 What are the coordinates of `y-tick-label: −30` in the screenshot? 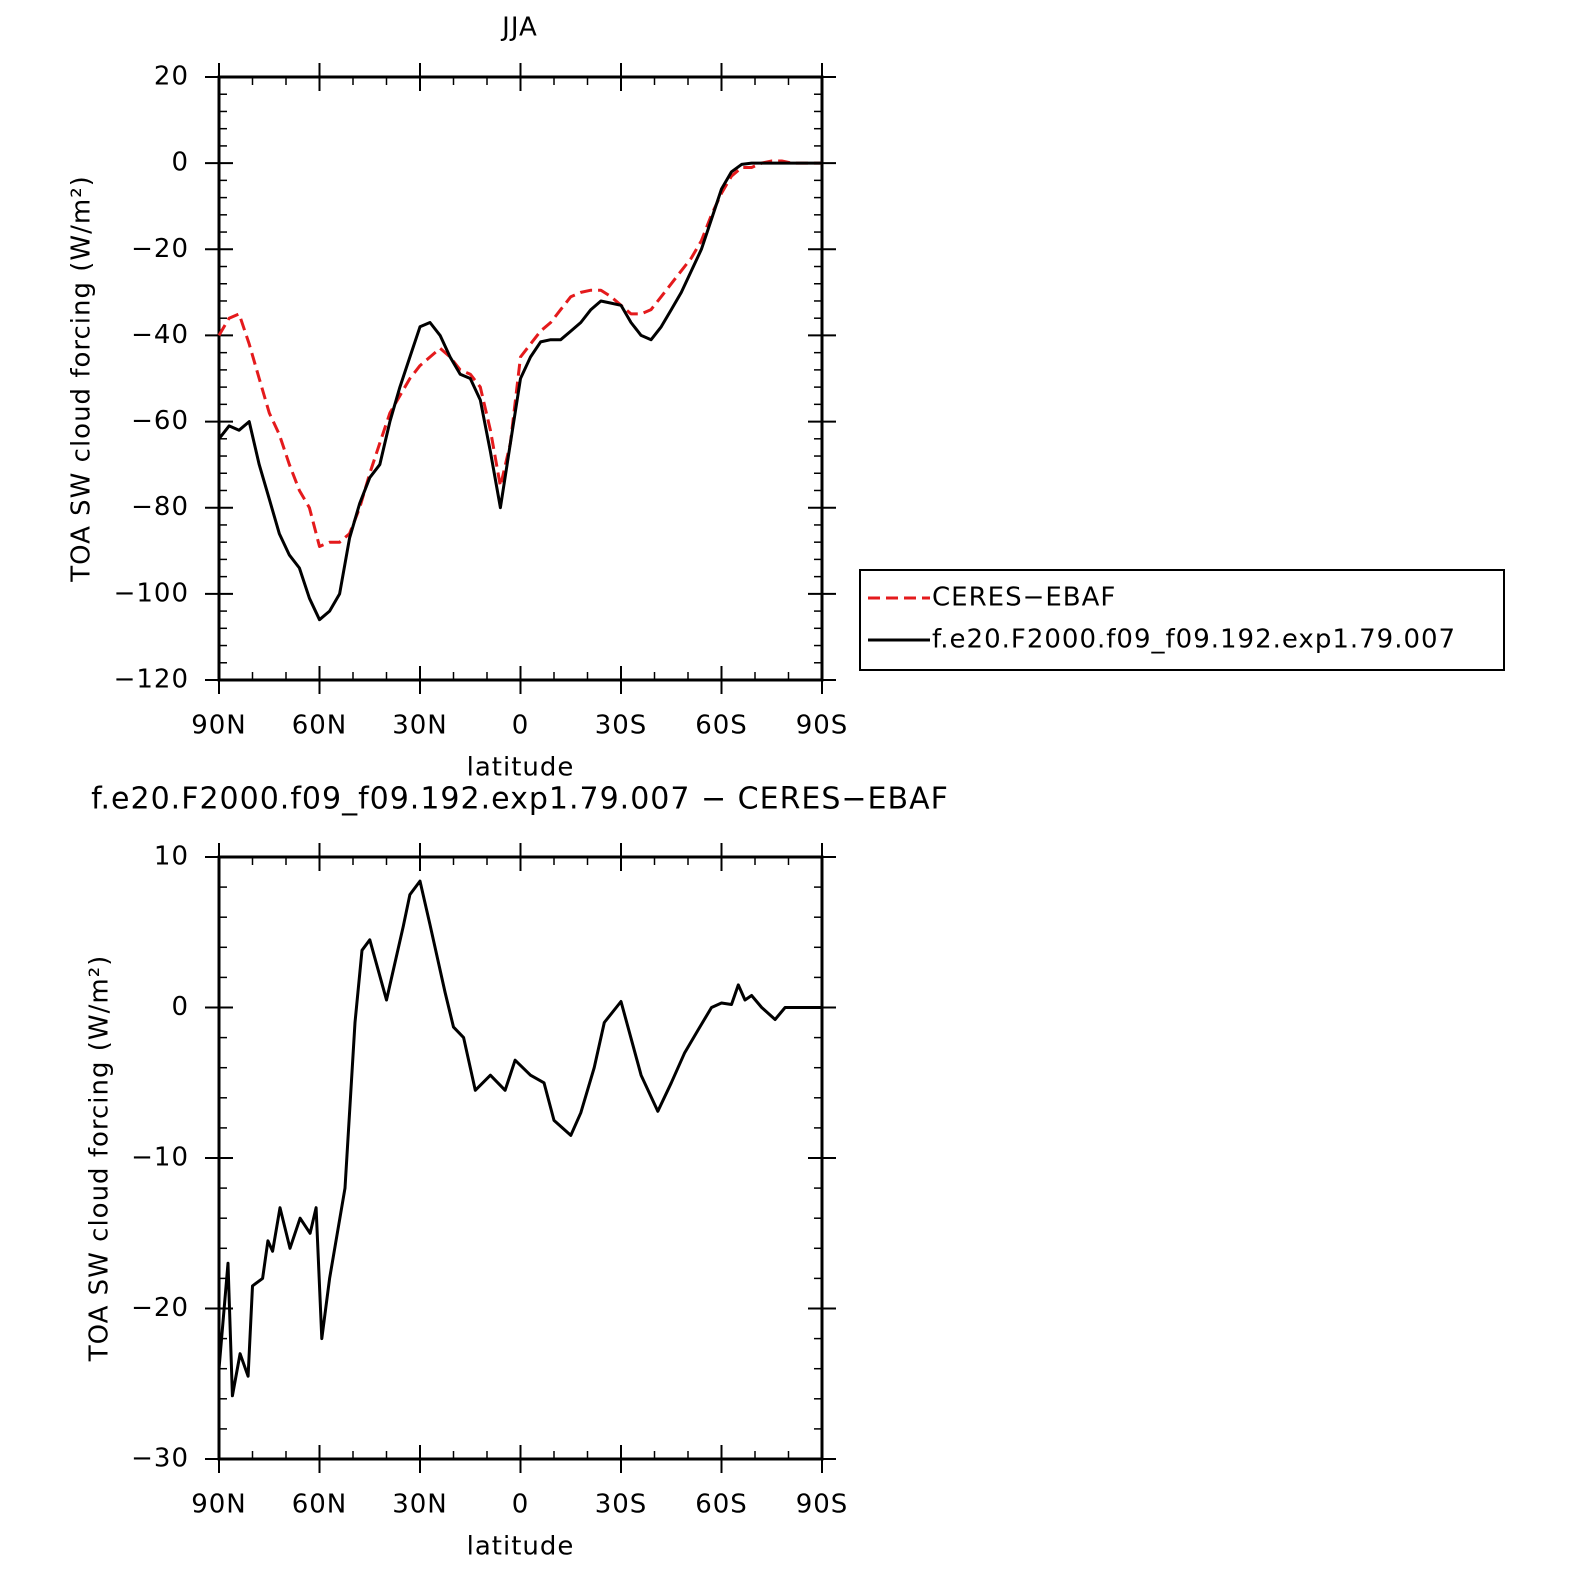 It's located at (160, 1459).